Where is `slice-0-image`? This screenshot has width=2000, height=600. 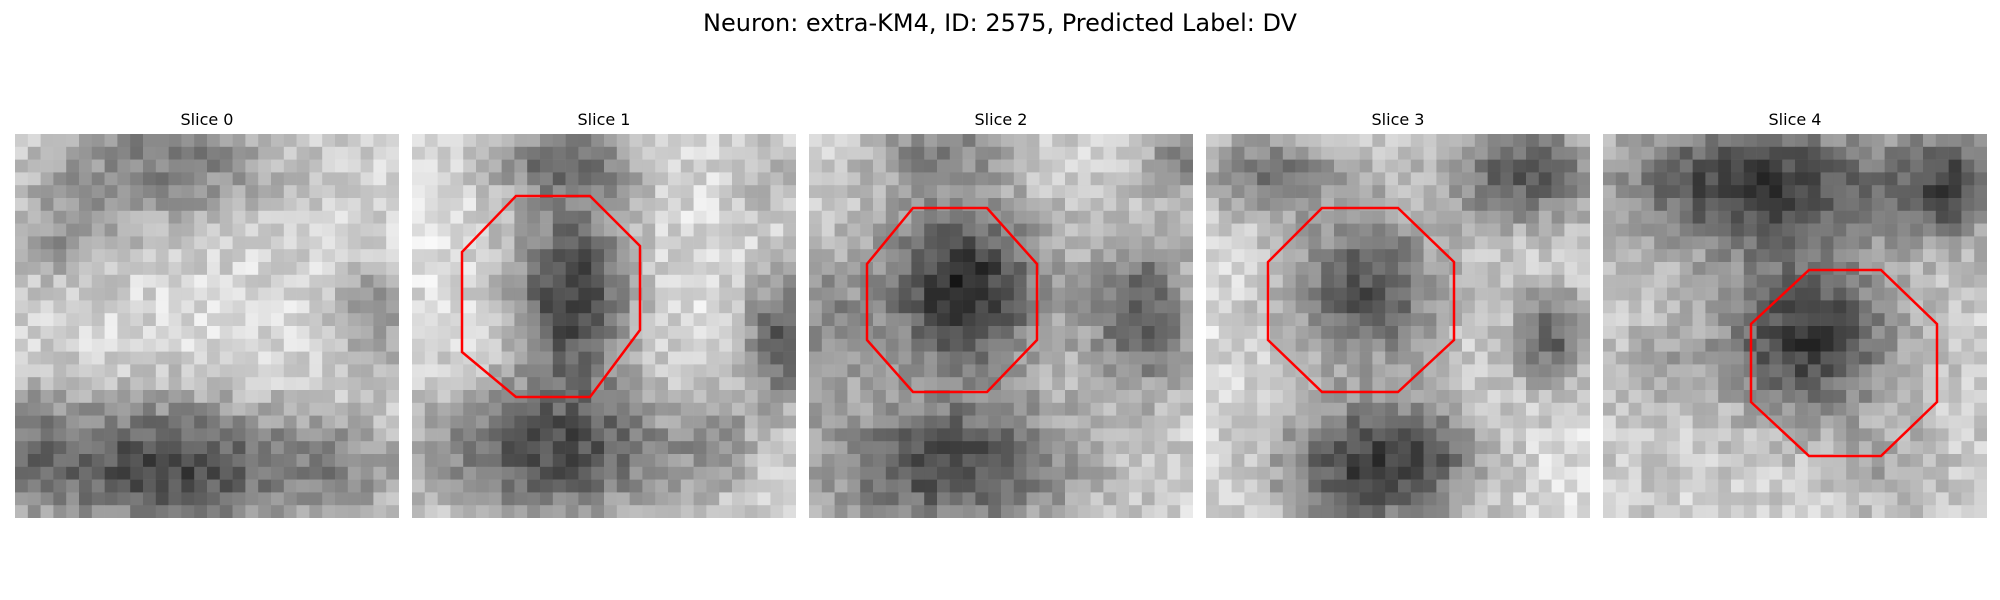
slice-0-image is located at coordinates (207, 326).